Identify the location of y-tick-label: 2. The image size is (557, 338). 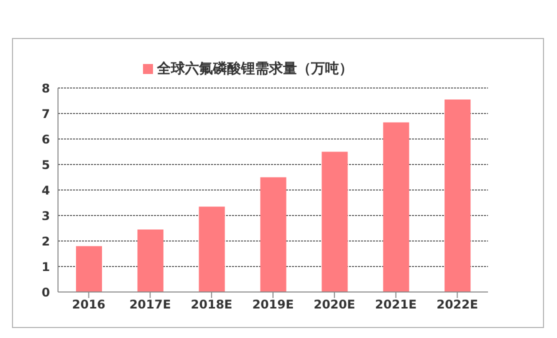
(46, 241).